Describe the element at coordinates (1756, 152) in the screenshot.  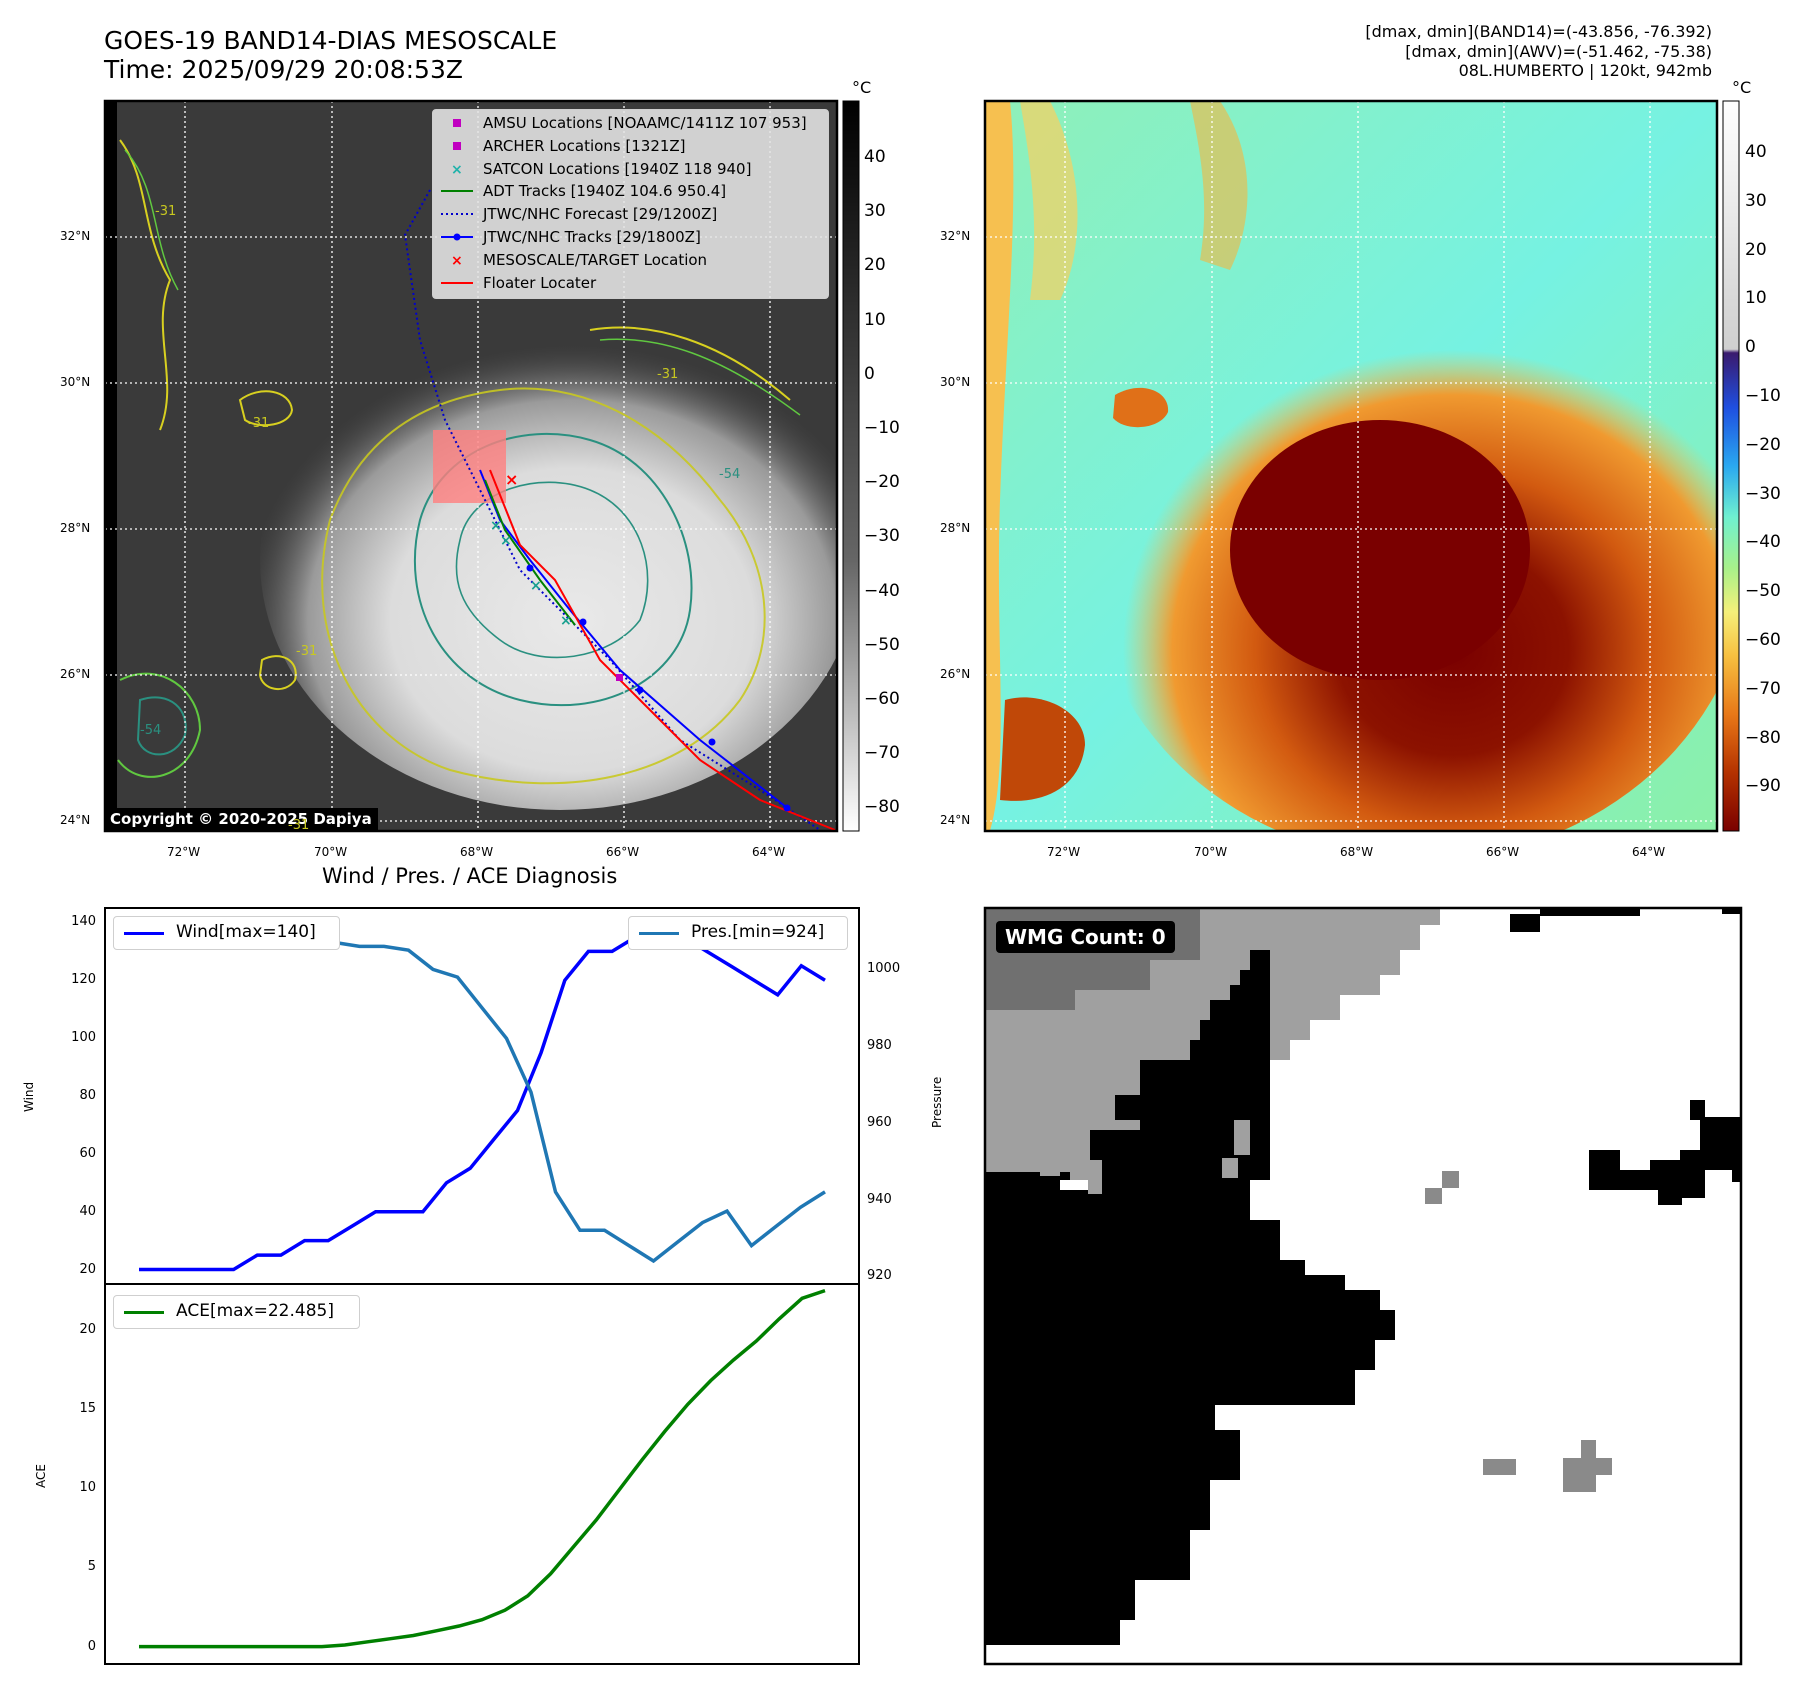
I see `awv-colorbar-tick: 40` at that location.